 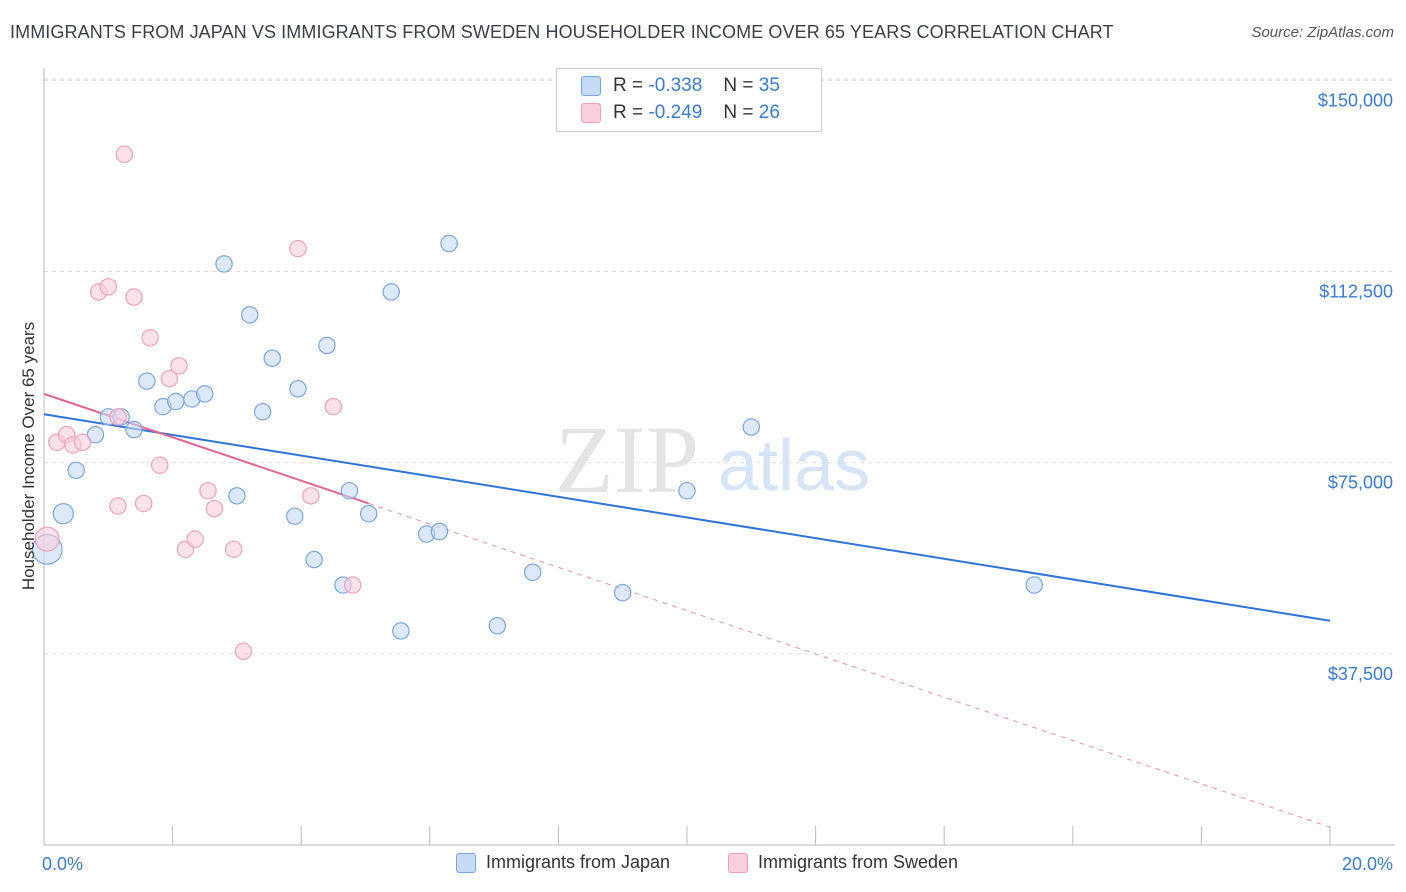 I want to click on y-tick-label-37500: $37,500, so click(x=1360, y=674).